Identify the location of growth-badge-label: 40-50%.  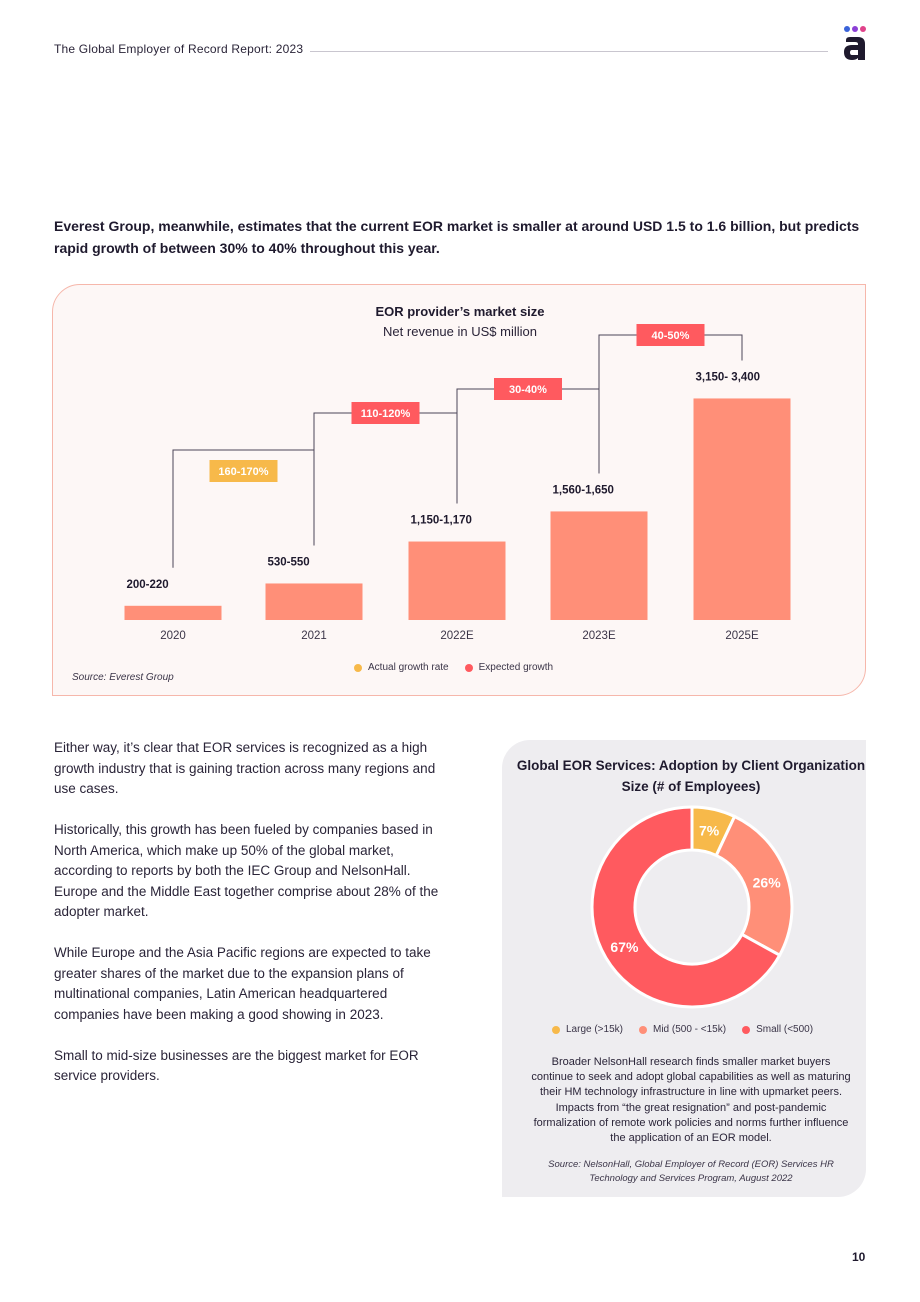
(671, 336).